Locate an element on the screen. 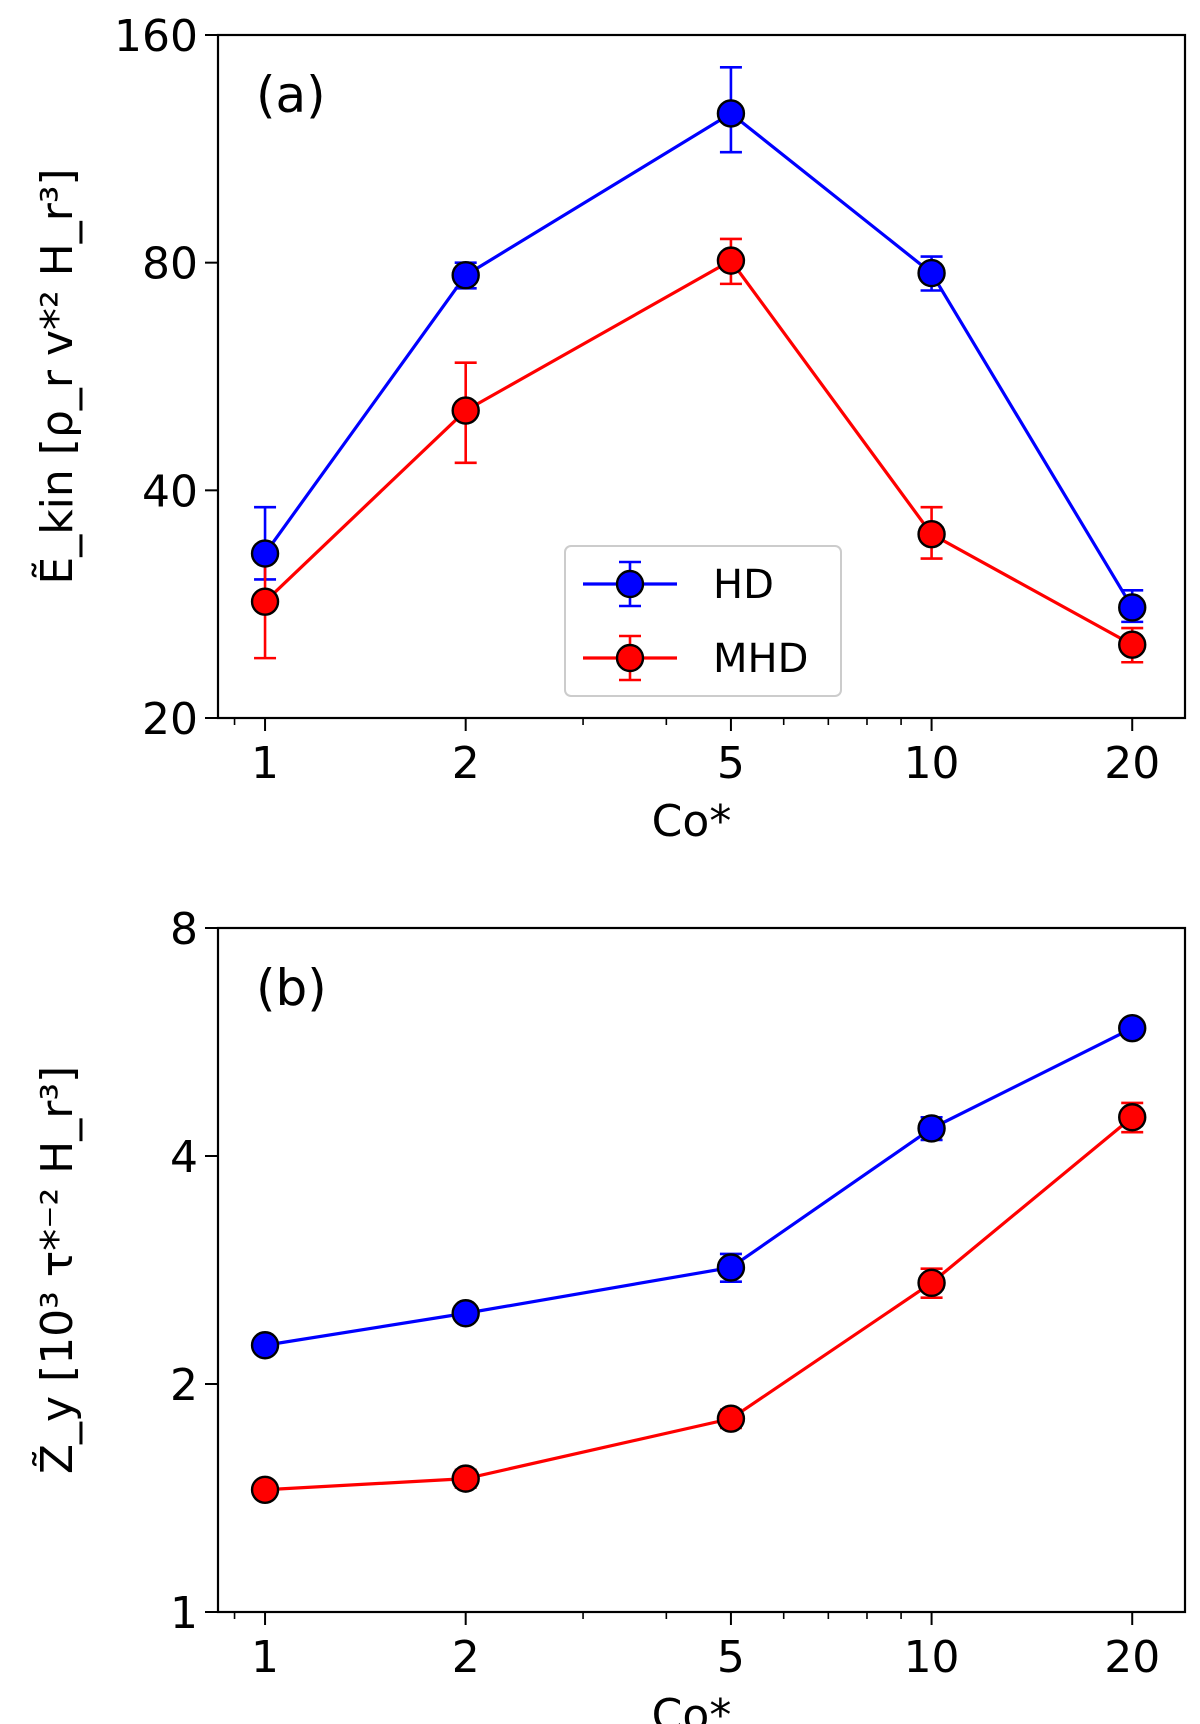  series-line-hd is located at coordinates (698, 1186).